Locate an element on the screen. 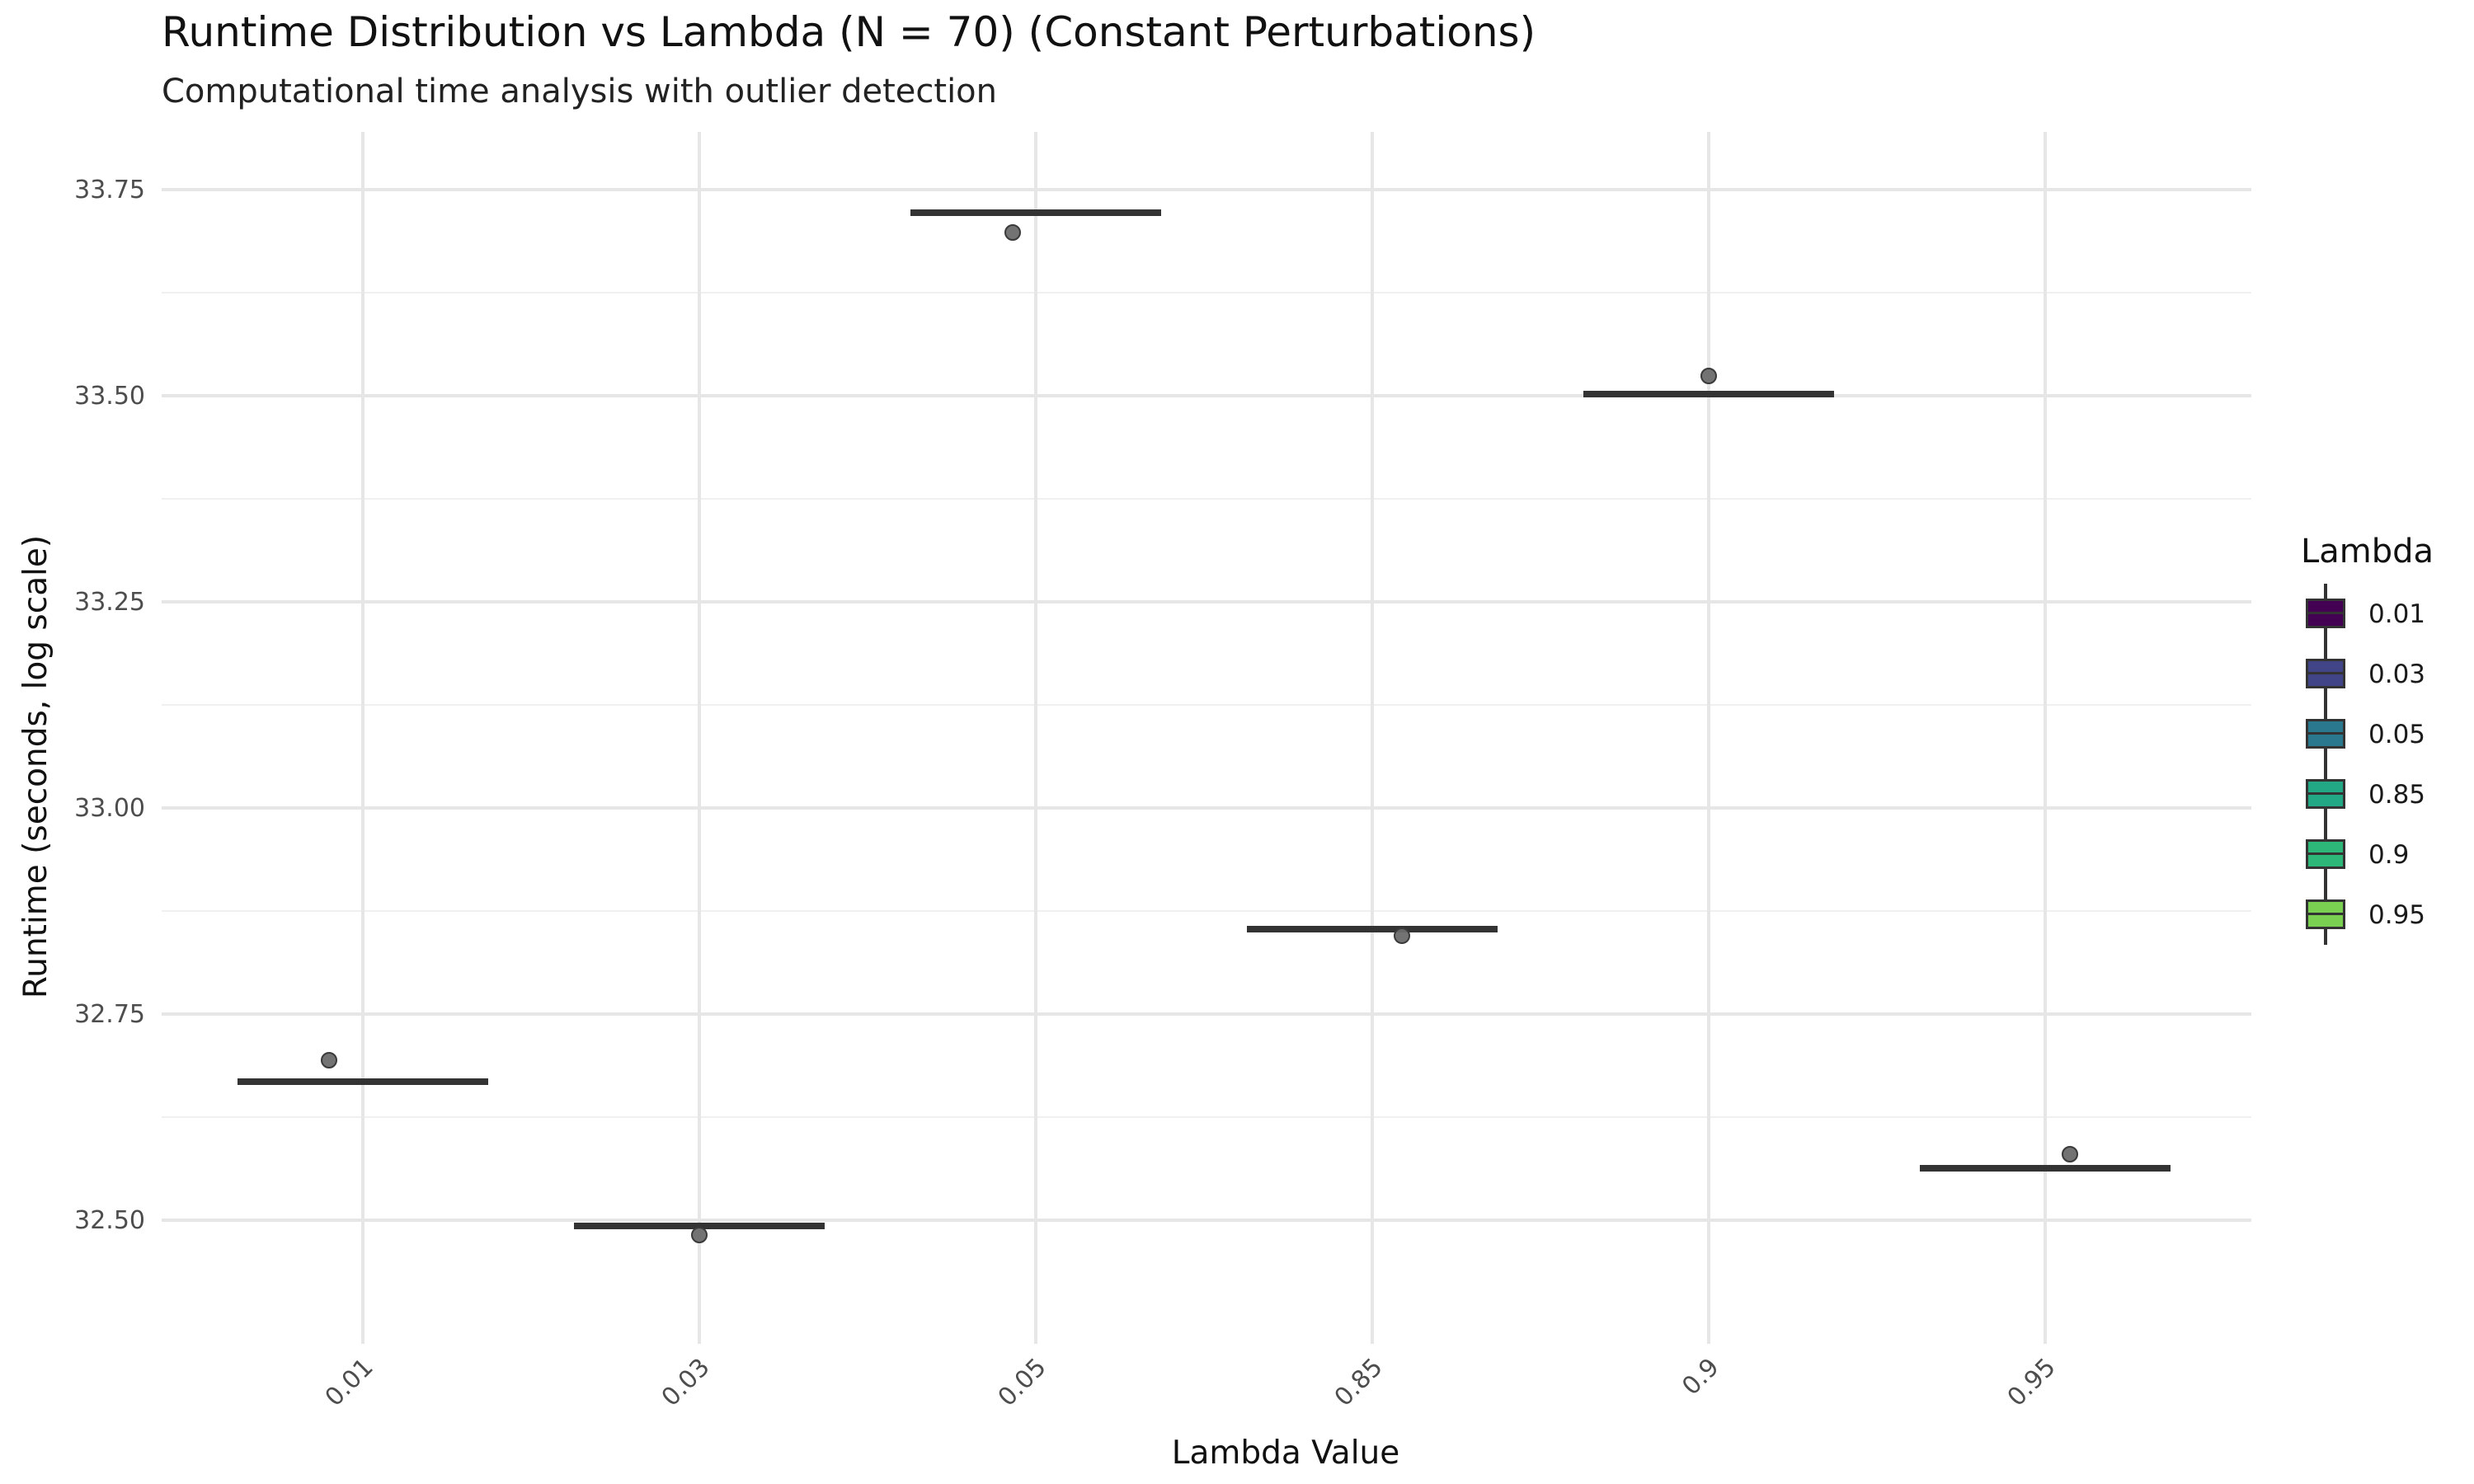 This screenshot has height=1484, width=2474. legend-items: 0.01 0.03 0.05 0.85 0.9 0.95 is located at coordinates (2383, 764).